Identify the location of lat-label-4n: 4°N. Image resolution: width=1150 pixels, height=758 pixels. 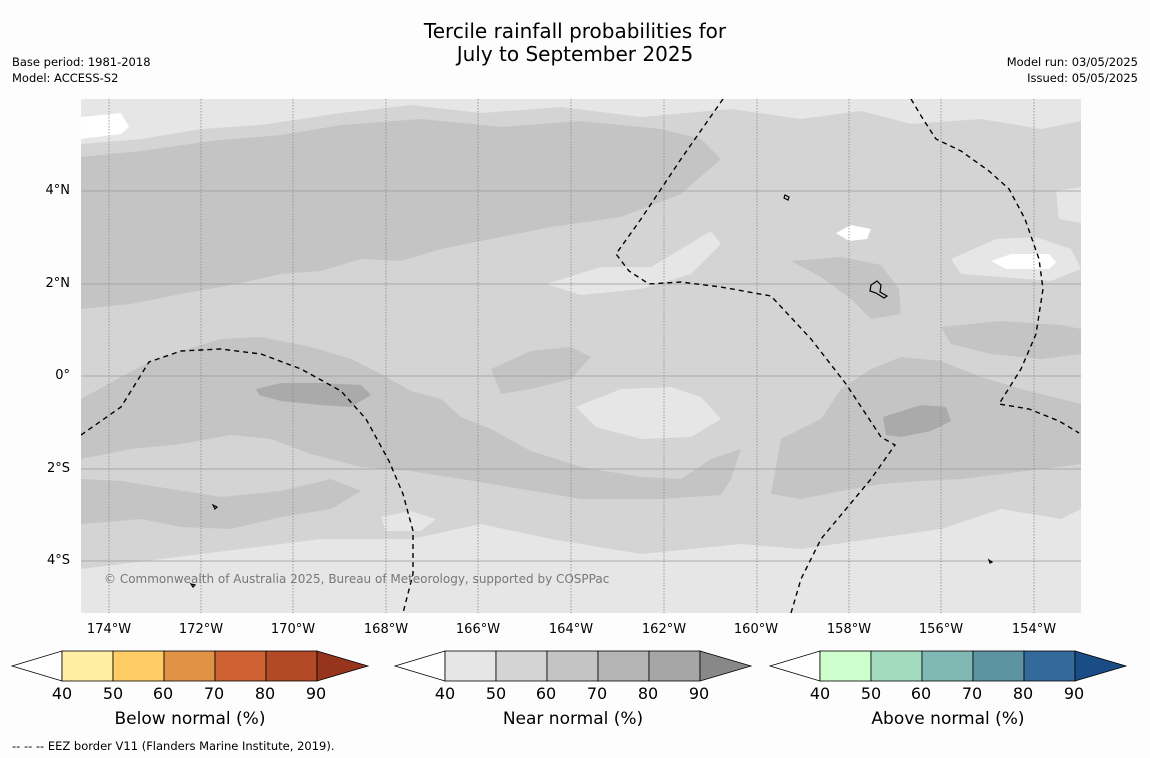
(58, 190).